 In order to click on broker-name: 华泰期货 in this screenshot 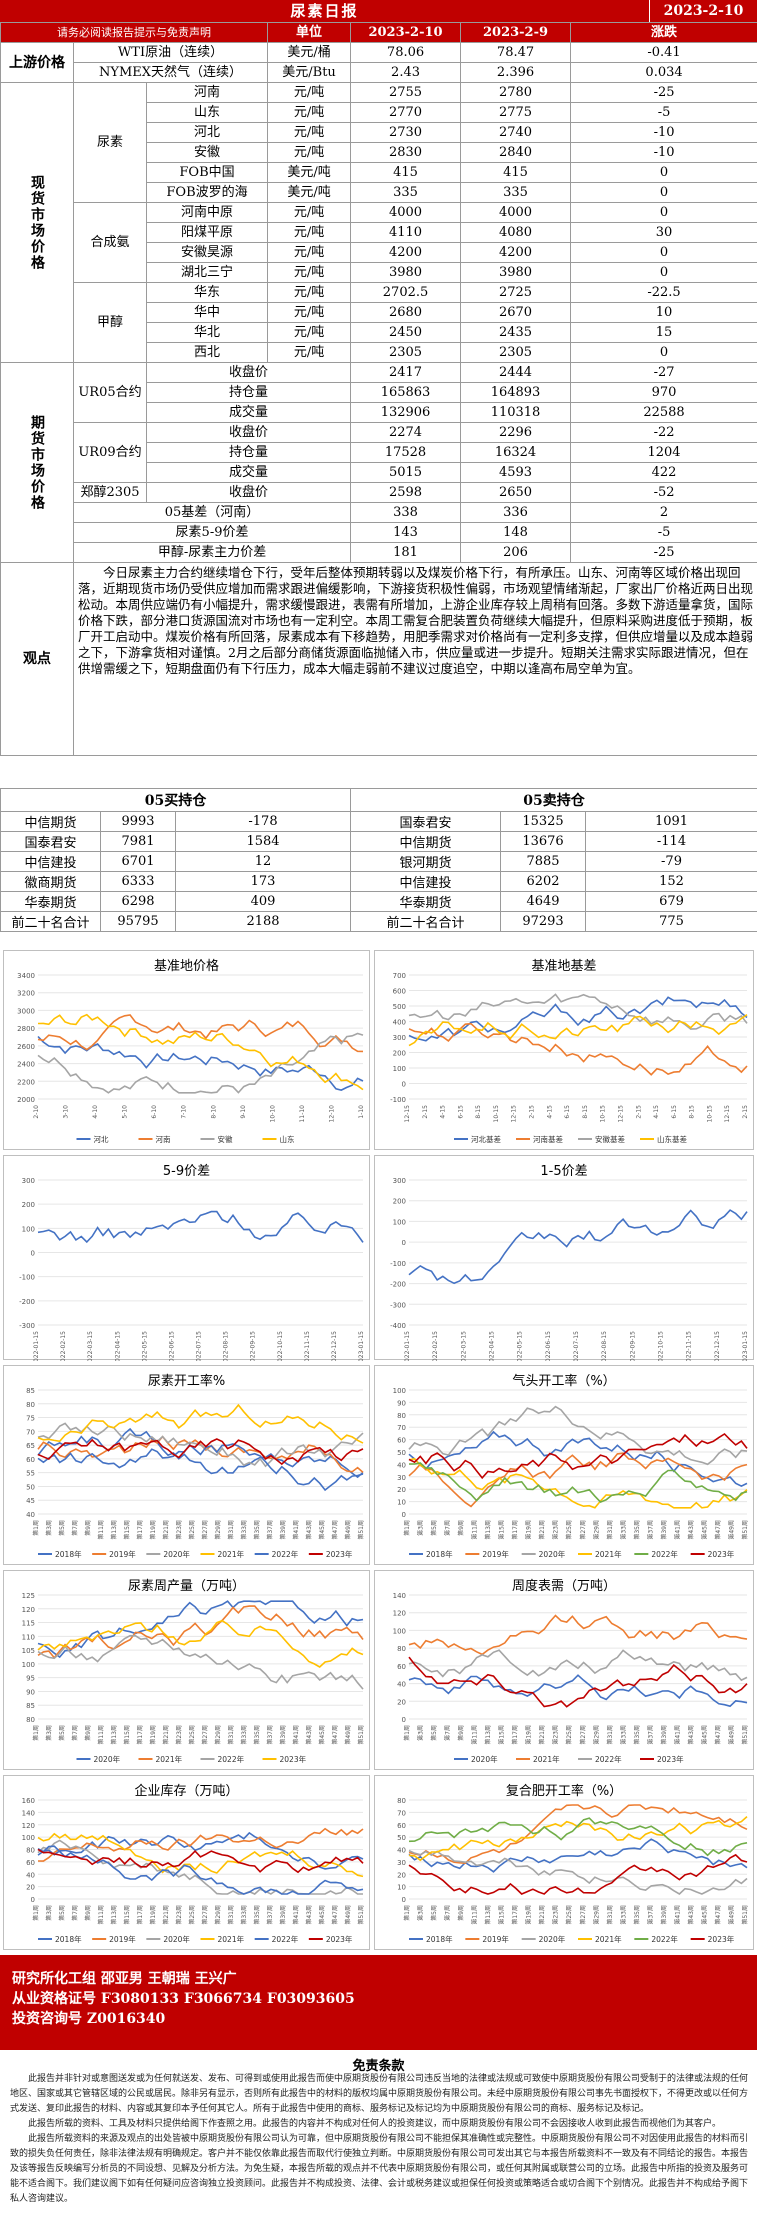, I will do `click(425, 901)`.